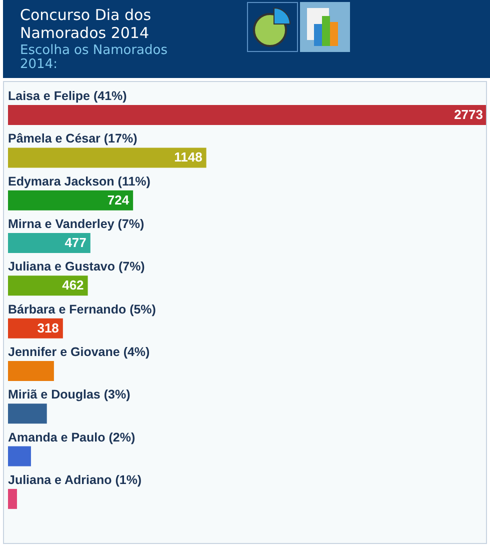 The height and width of the screenshot is (551, 490). Describe the element at coordinates (73, 285) in the screenshot. I see `data-label: 462` at that location.